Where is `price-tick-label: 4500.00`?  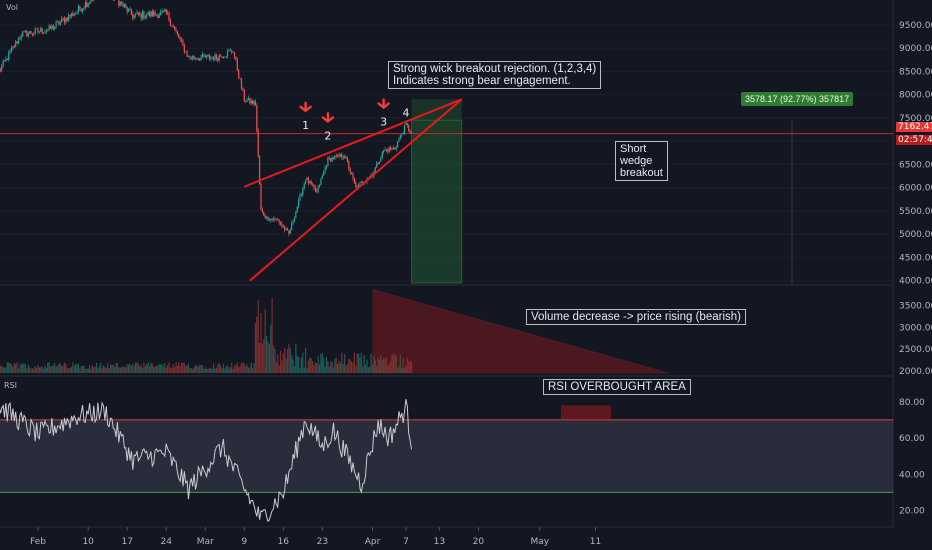 price-tick-label: 4500.00 is located at coordinates (915, 258).